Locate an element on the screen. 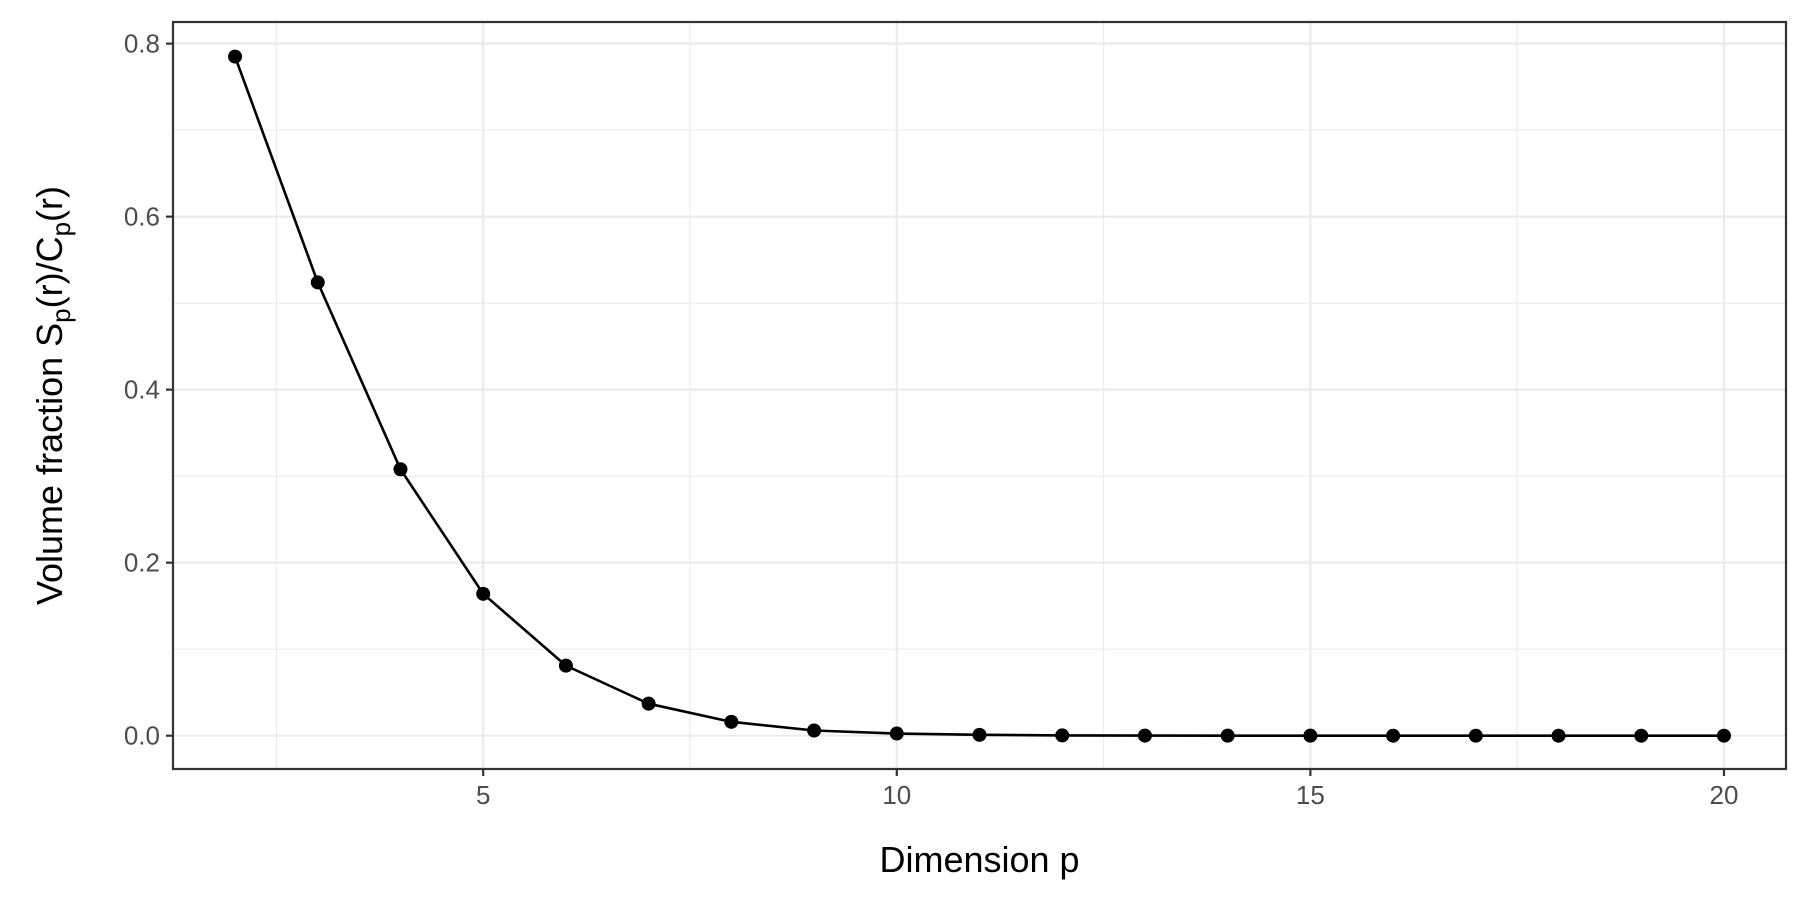  y-tick-label: 0.8 is located at coordinates (142, 44).